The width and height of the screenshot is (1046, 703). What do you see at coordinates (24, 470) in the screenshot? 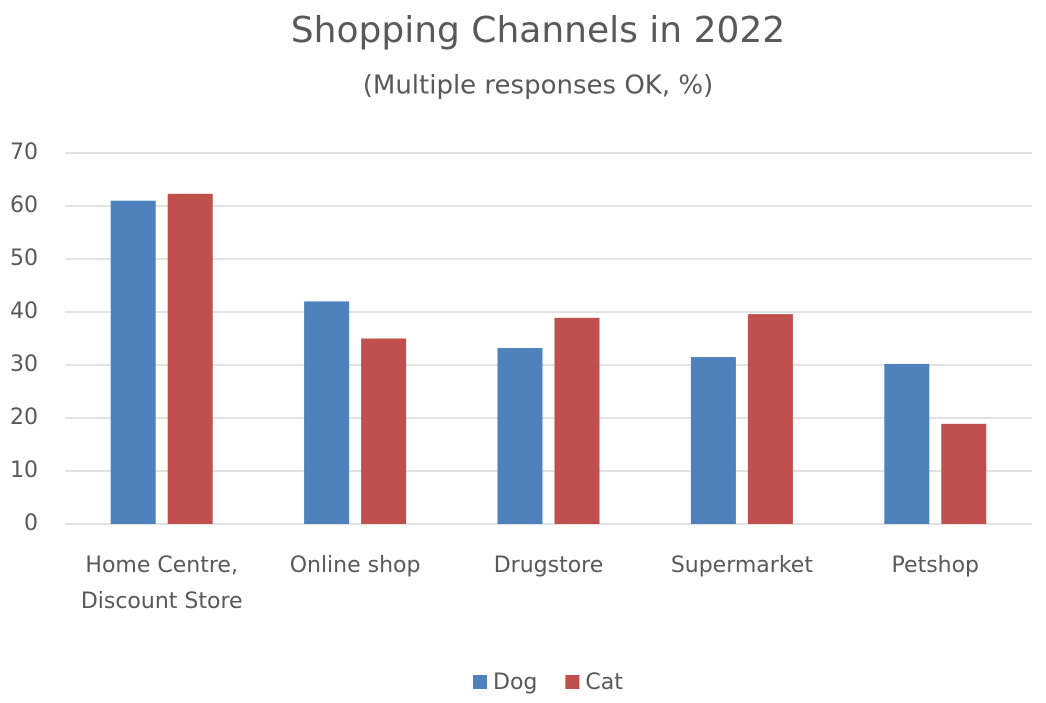
I see `y-tick-label: 10` at bounding box center [24, 470].